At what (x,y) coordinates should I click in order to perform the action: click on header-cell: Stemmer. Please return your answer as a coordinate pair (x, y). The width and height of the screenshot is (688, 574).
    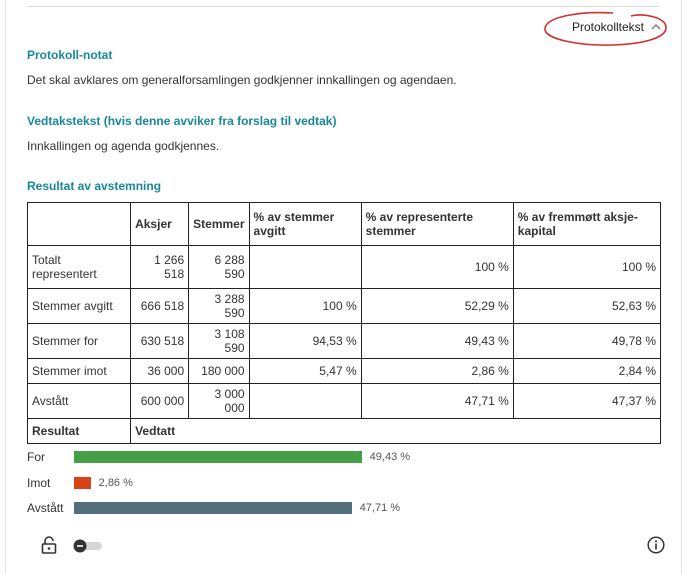
    Looking at the image, I should click on (219, 224).